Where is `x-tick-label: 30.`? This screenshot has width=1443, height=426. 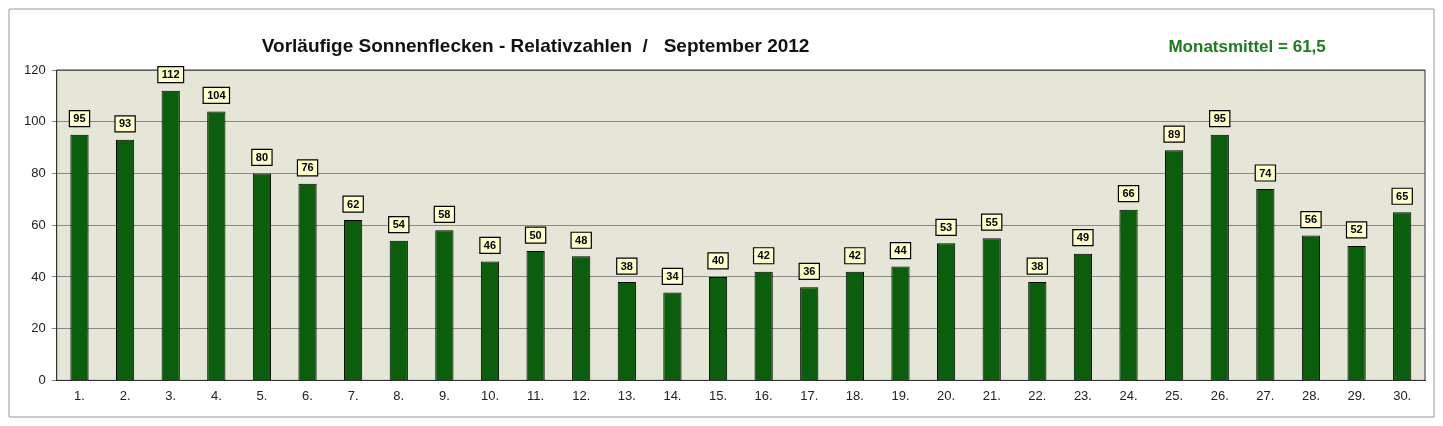 x-tick-label: 30. is located at coordinates (1402, 395).